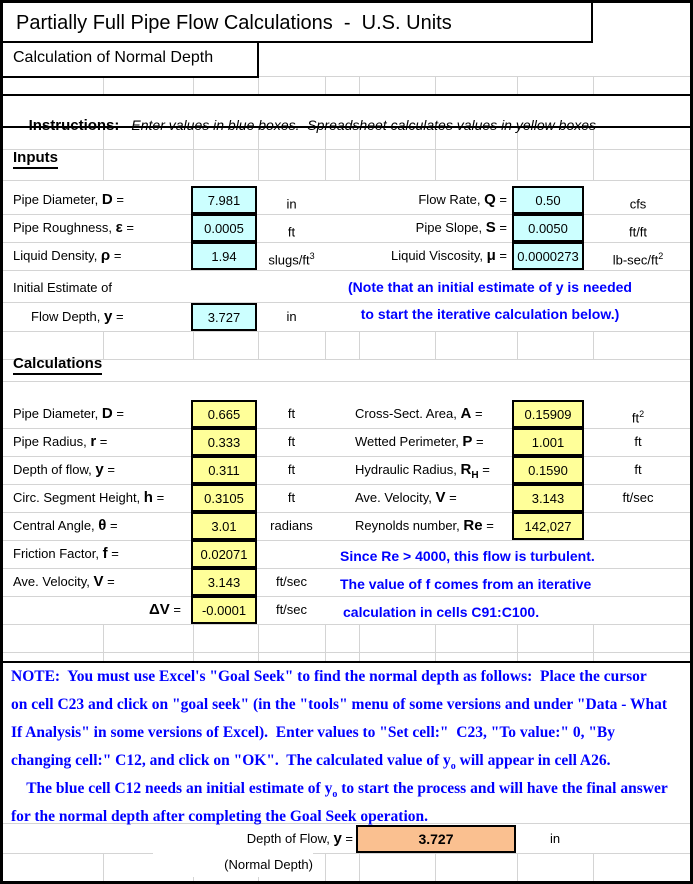  I want to click on unit-result: in, so click(555, 838).